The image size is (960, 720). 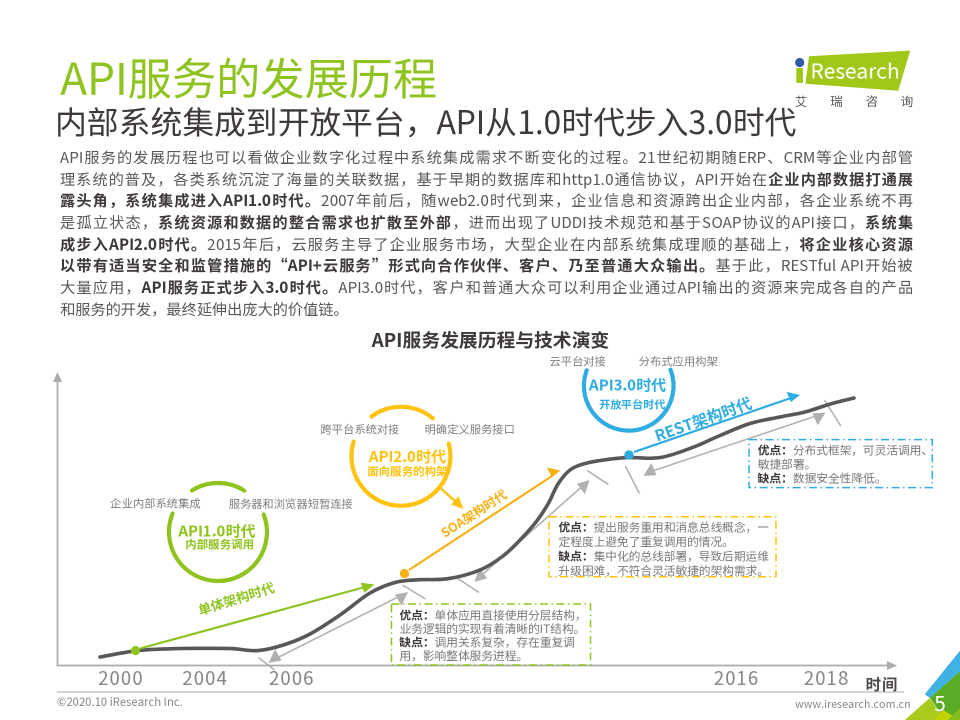 I want to click on svg-text: ©2020.10 iResearch Inc., so click(x=120, y=702).